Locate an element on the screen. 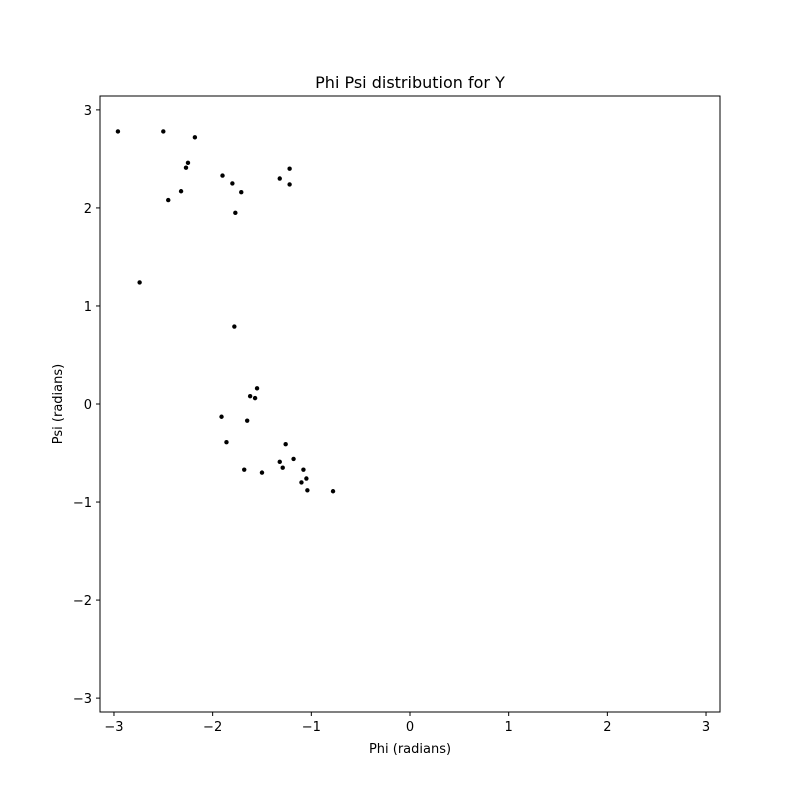 This screenshot has width=800, height=800. x-tick-label: −2 is located at coordinates (212, 727).